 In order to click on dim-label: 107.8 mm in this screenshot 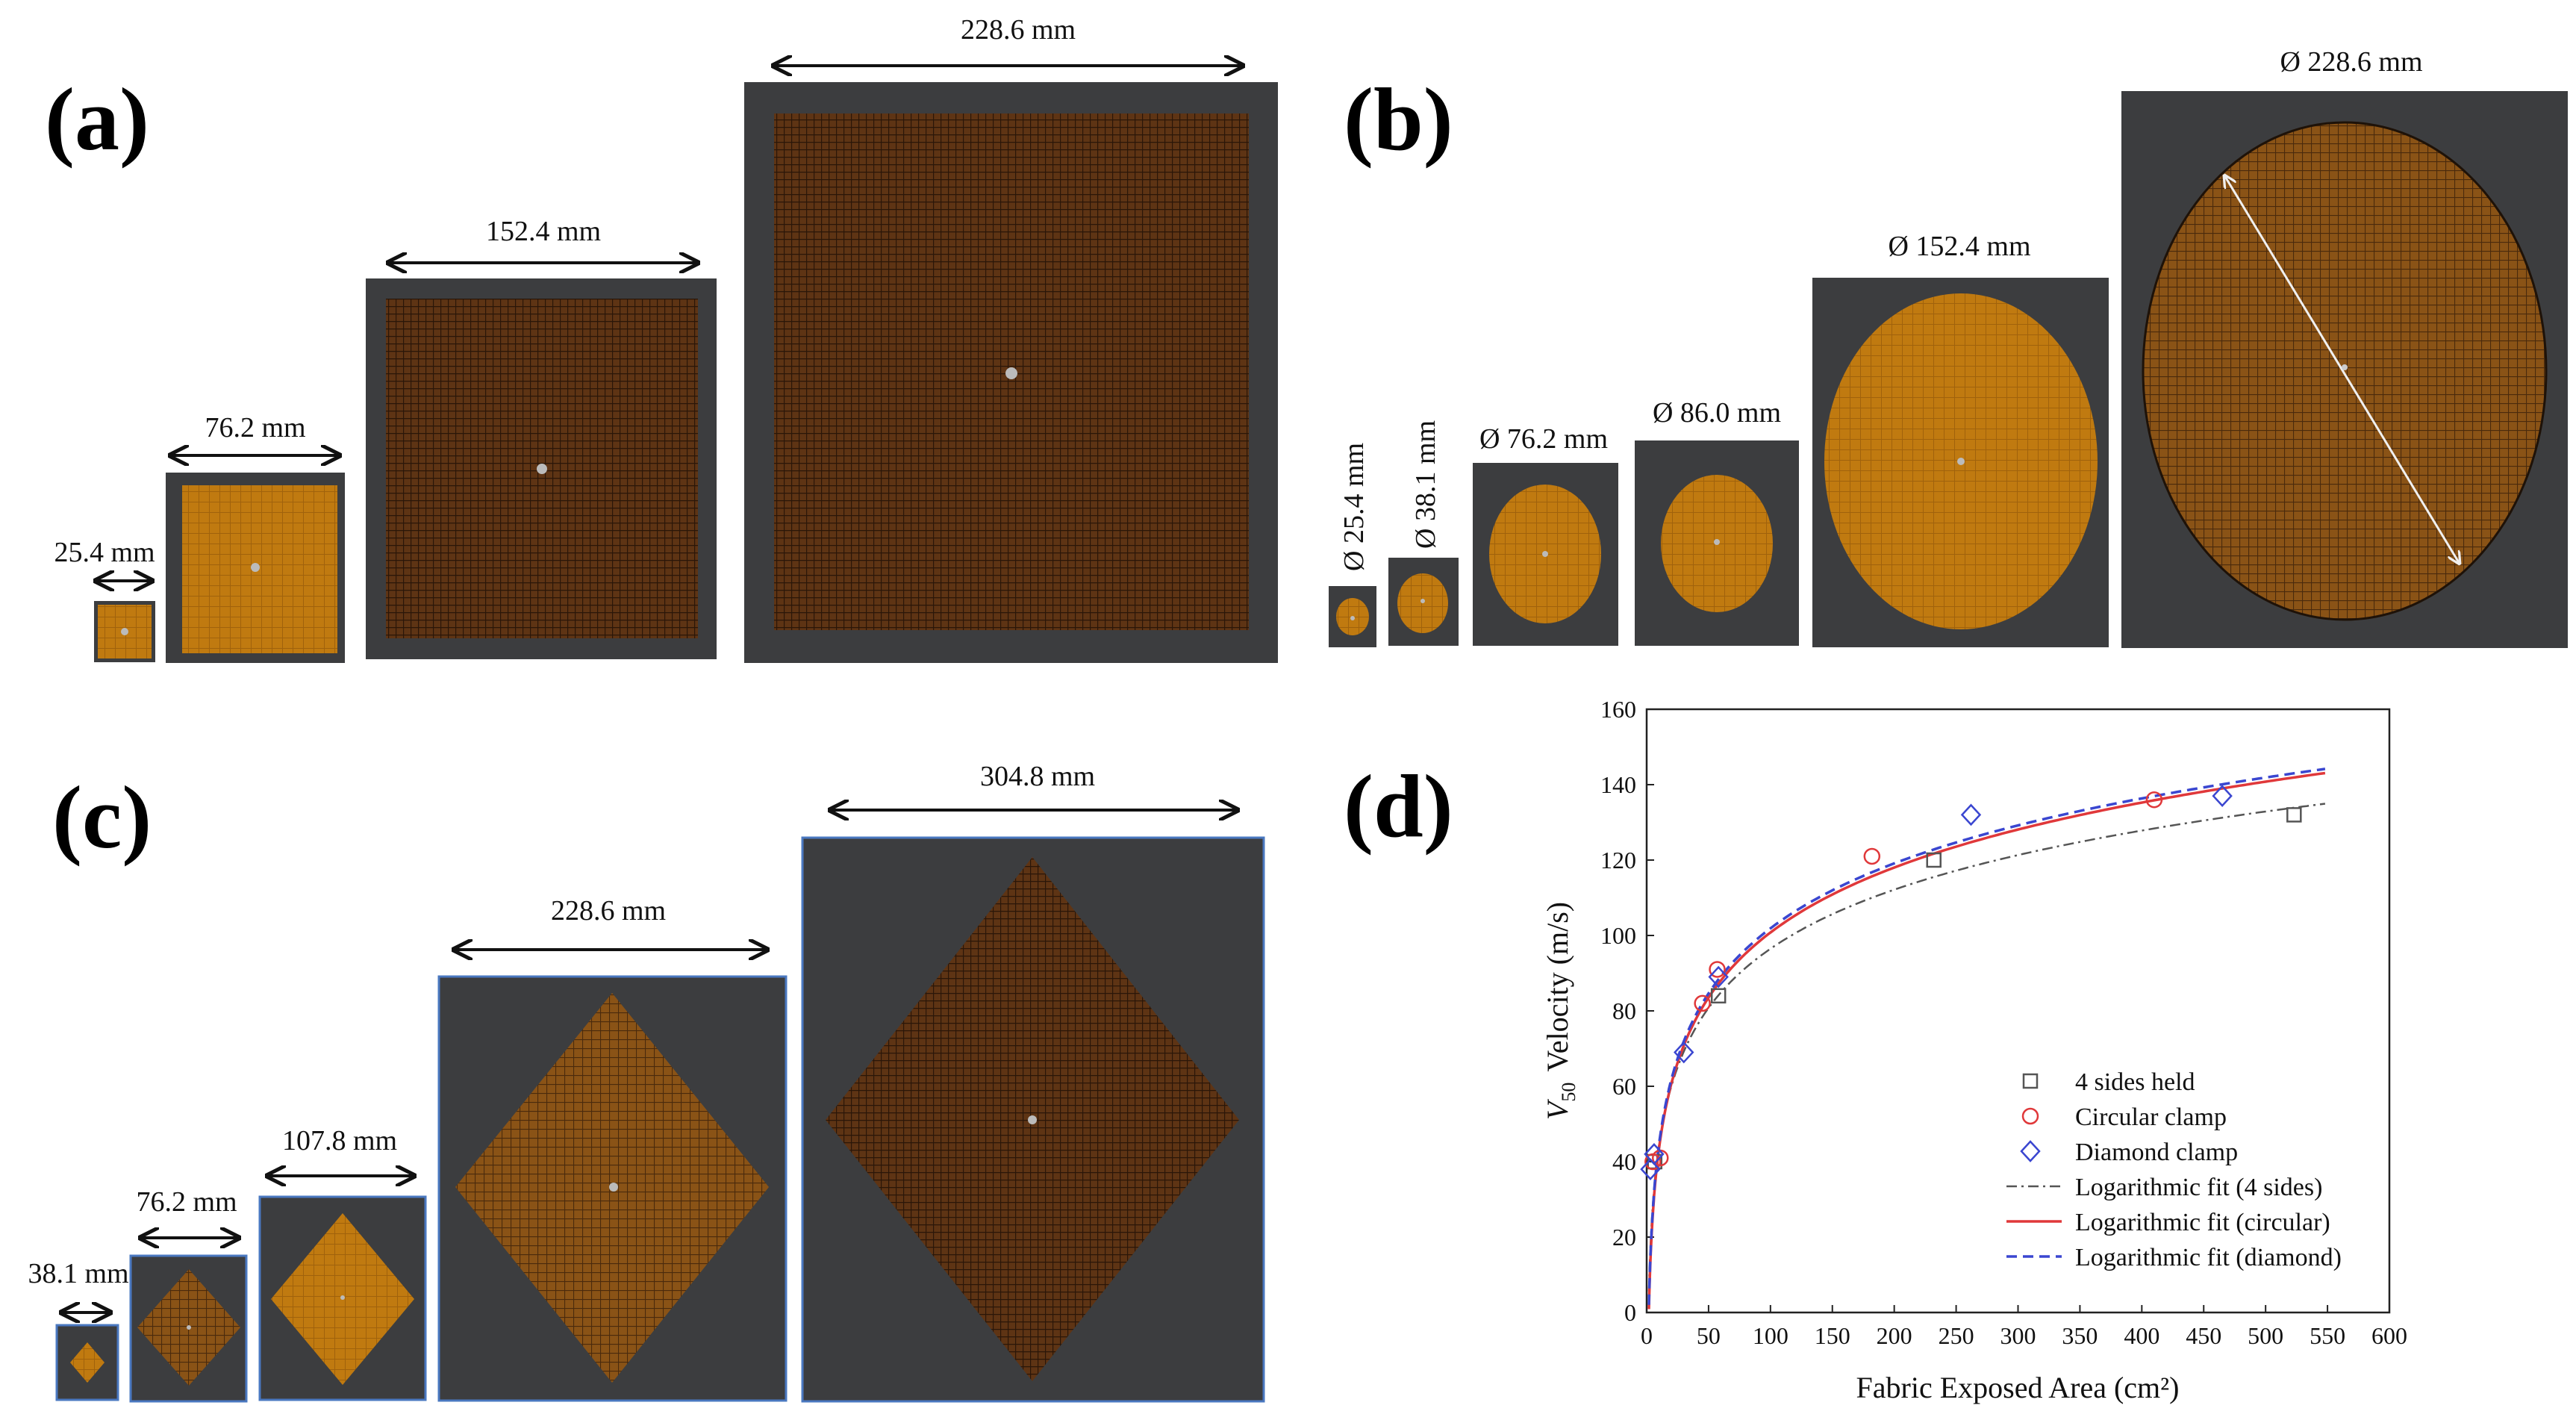, I will do `click(339, 1140)`.